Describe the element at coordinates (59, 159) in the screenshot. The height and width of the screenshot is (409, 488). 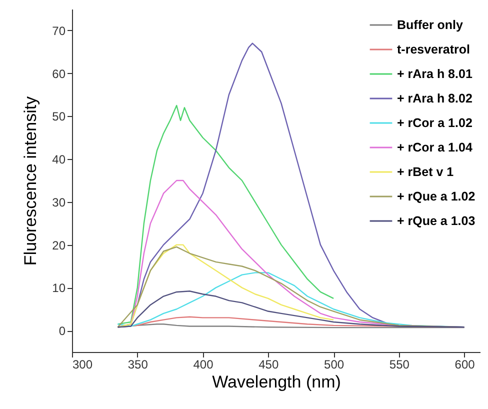
I see `y-tick-label: 40` at that location.